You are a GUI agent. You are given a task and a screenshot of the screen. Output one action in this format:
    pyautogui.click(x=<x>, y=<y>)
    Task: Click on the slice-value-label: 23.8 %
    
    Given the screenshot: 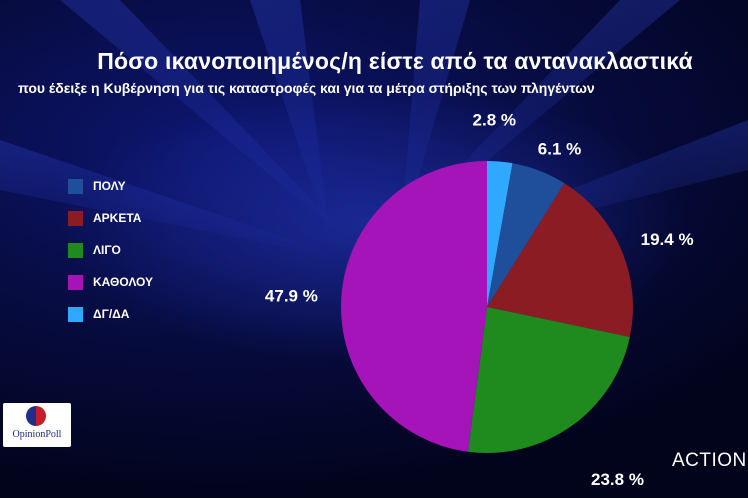 What is the action you would take?
    pyautogui.click(x=617, y=479)
    